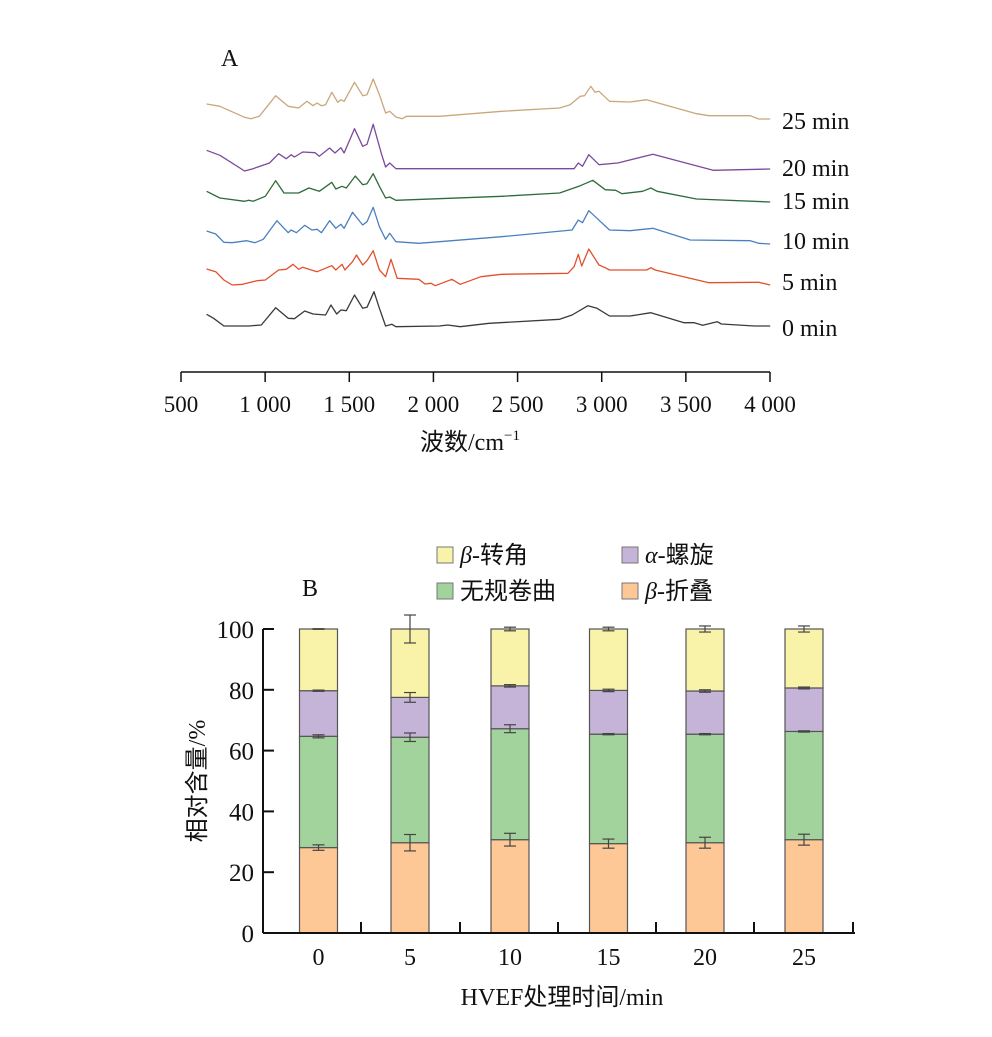 The height and width of the screenshot is (1037, 992). I want to click on y-tick-label: 60, so click(241, 752).